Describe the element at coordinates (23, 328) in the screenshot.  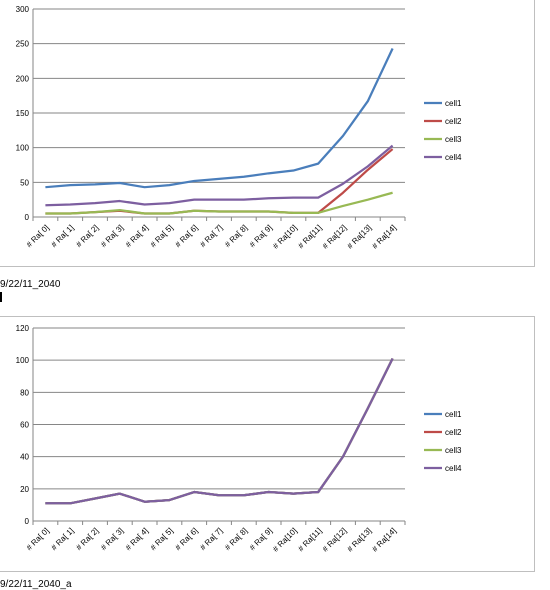
I see `y-tick-label: 120` at that location.